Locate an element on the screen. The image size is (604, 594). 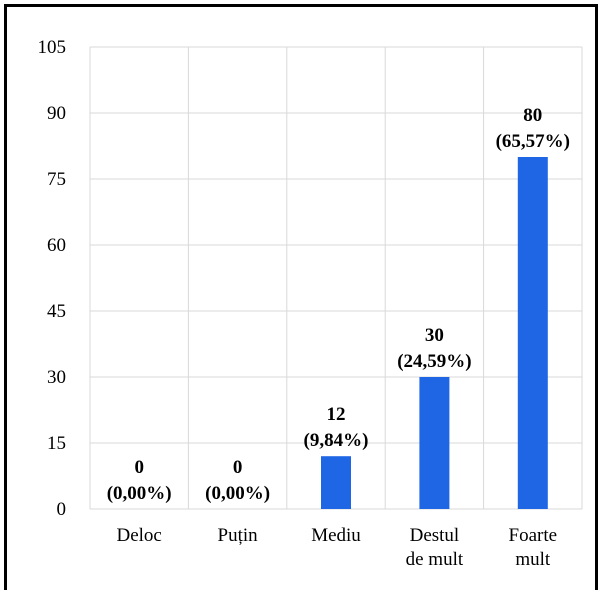
x-category-label-line: Foarte is located at coordinates (533, 535).